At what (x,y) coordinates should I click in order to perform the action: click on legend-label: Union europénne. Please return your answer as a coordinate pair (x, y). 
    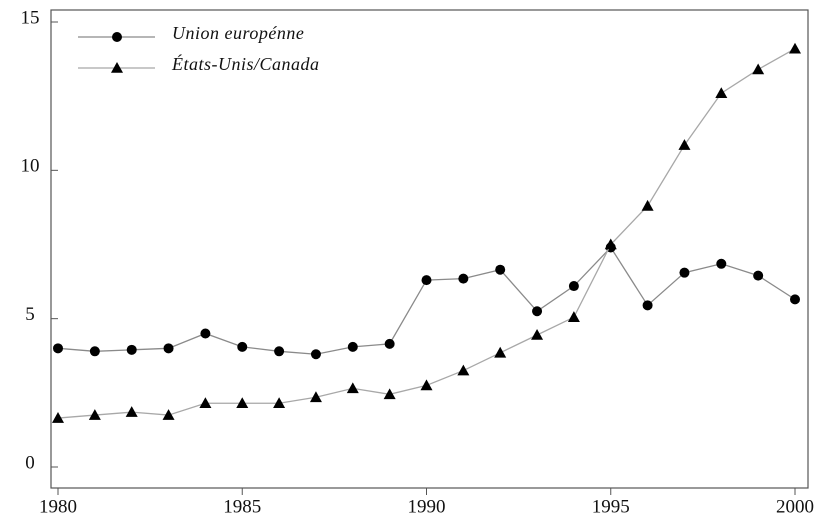
    Looking at the image, I should click on (238, 33).